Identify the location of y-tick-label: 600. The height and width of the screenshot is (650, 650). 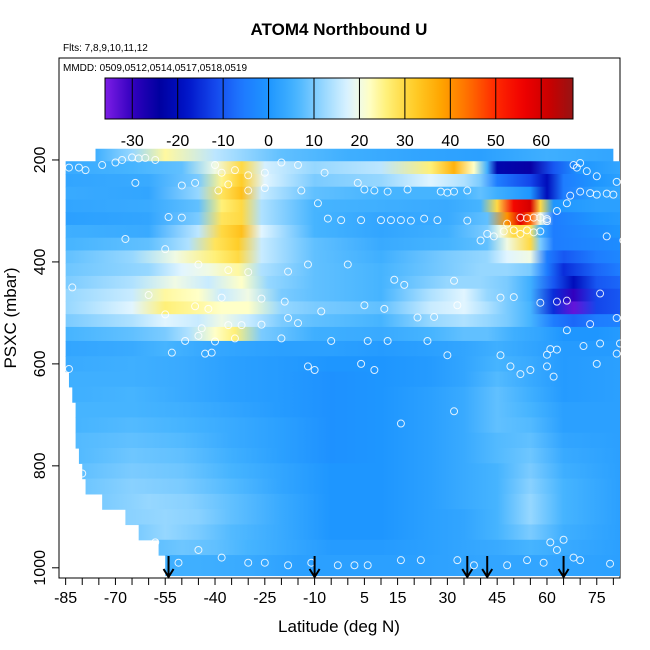
(40, 363).